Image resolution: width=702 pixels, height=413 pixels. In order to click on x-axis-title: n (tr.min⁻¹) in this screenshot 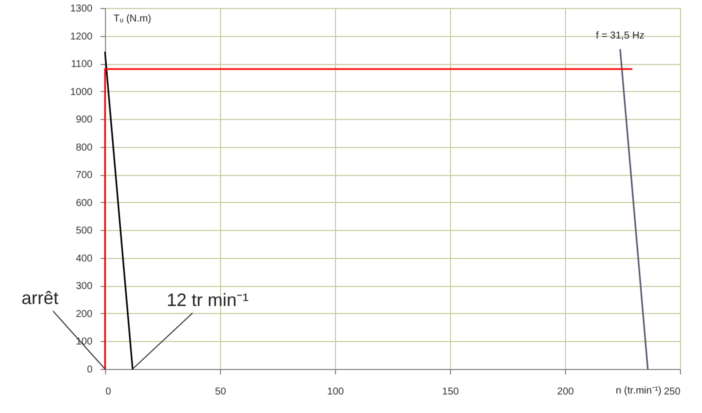, I will do `click(639, 391)`.